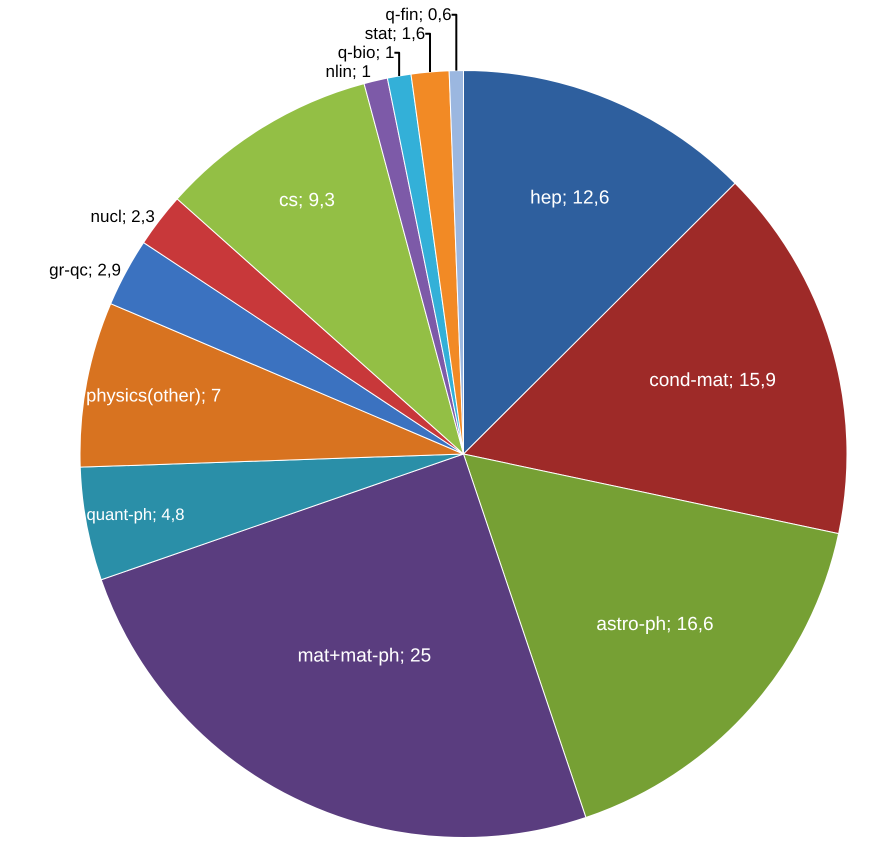 This screenshot has height=858, width=887. I want to click on slice-label: mat+mat-ph; 25, so click(365, 656).